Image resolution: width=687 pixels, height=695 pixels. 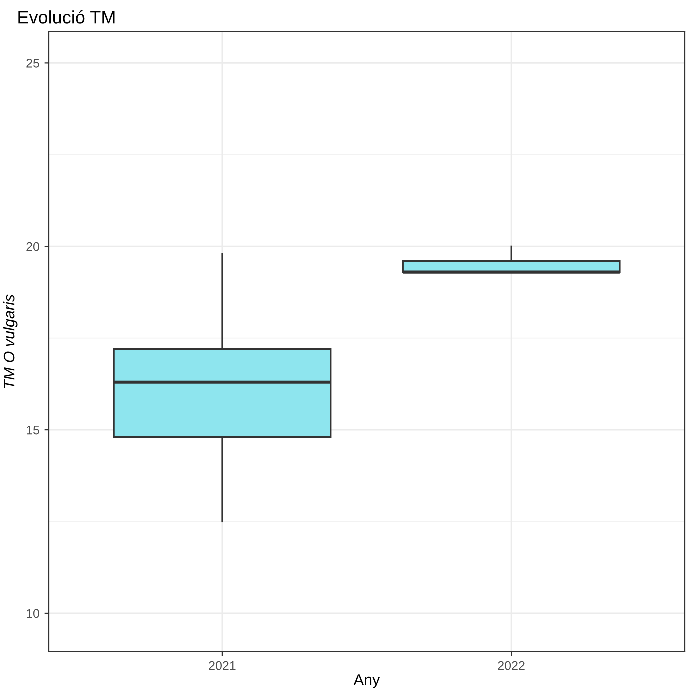 What do you see at coordinates (222, 665) in the screenshot?
I see `x-tick-label: 2021` at bounding box center [222, 665].